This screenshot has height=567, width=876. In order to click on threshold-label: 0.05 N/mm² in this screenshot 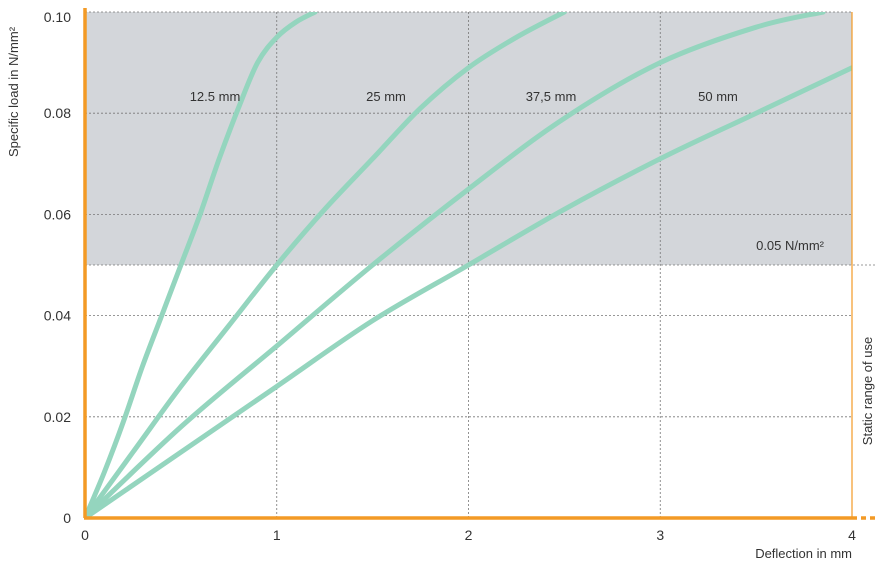, I will do `click(790, 245)`.